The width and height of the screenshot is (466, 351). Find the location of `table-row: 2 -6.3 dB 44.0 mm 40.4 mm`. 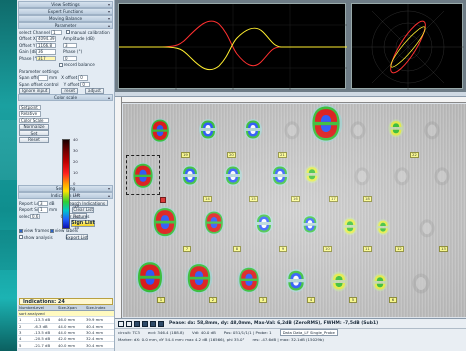

table-row: 2 -6.3 dB 44.0 mm 40.4 mm is located at coordinates (66, 326).